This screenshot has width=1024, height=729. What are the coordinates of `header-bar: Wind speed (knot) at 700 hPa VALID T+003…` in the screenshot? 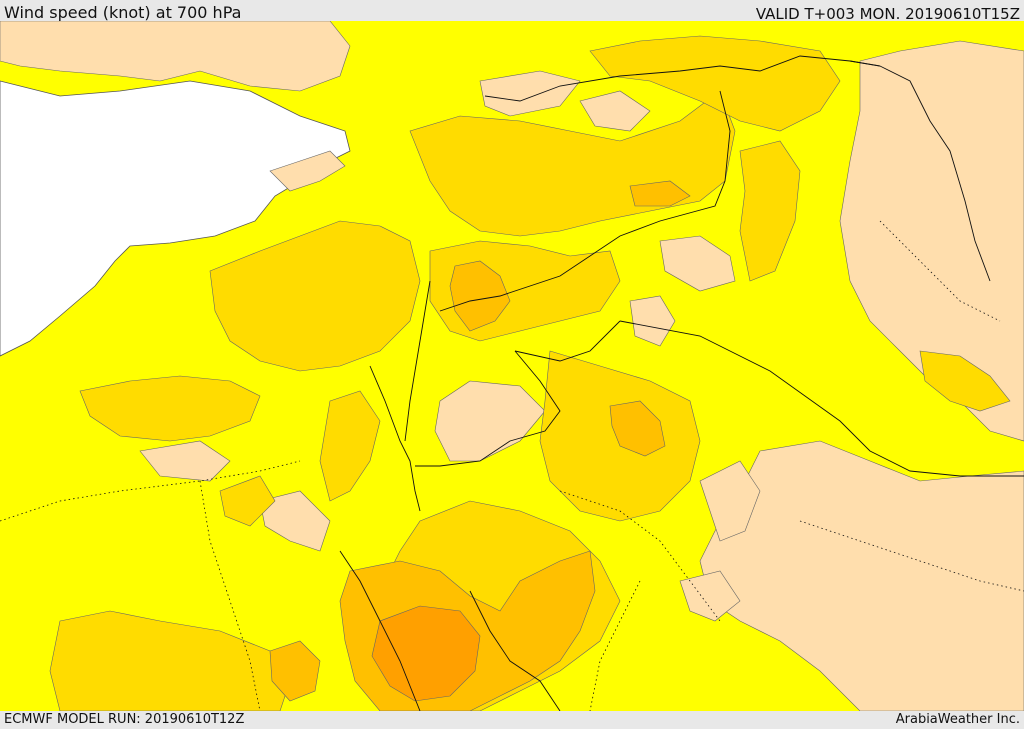 It's located at (512, 11).